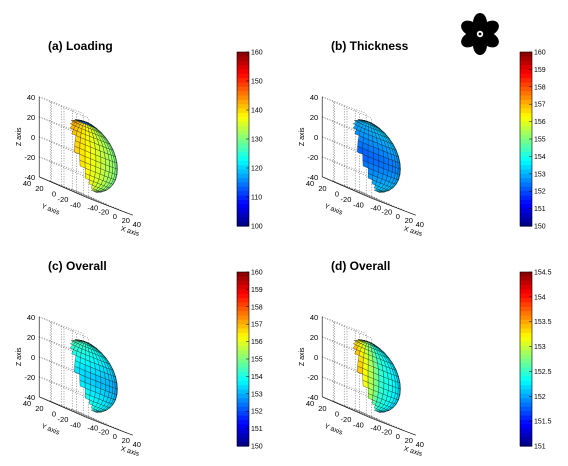 Image resolution: width=568 pixels, height=466 pixels. What do you see at coordinates (540, 447) in the screenshot?
I see `colorbar-tick-label: 151` at bounding box center [540, 447].